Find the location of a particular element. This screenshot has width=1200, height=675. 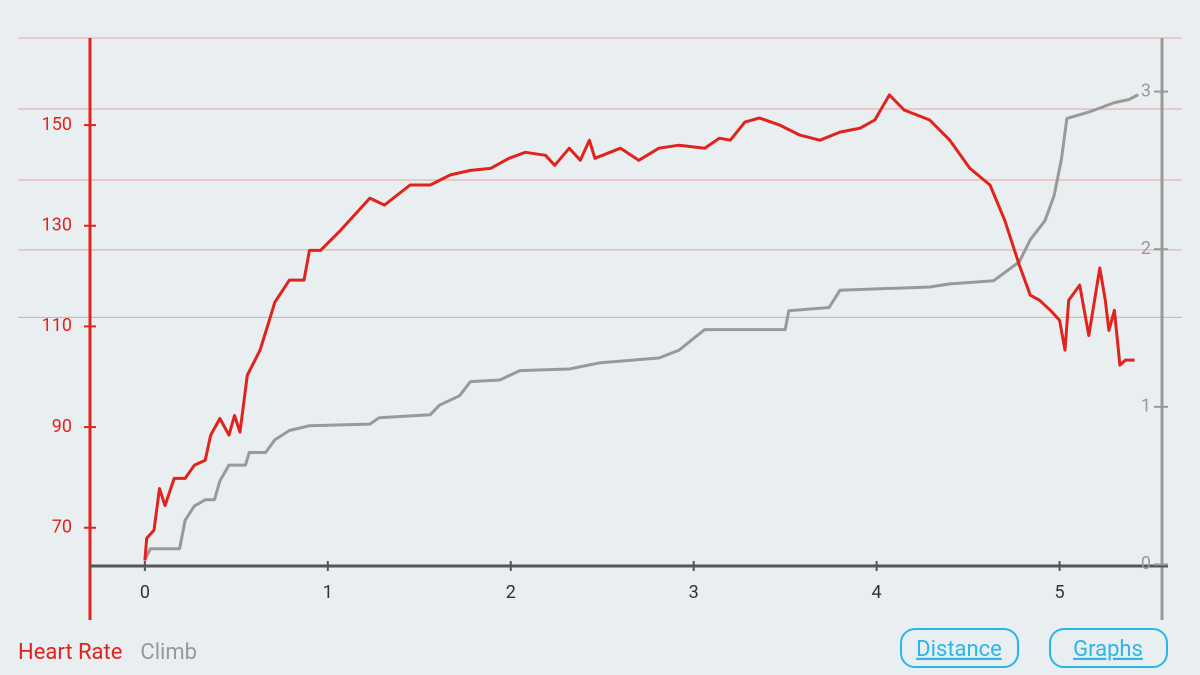

legend-entry: Climb is located at coordinates (168, 652).